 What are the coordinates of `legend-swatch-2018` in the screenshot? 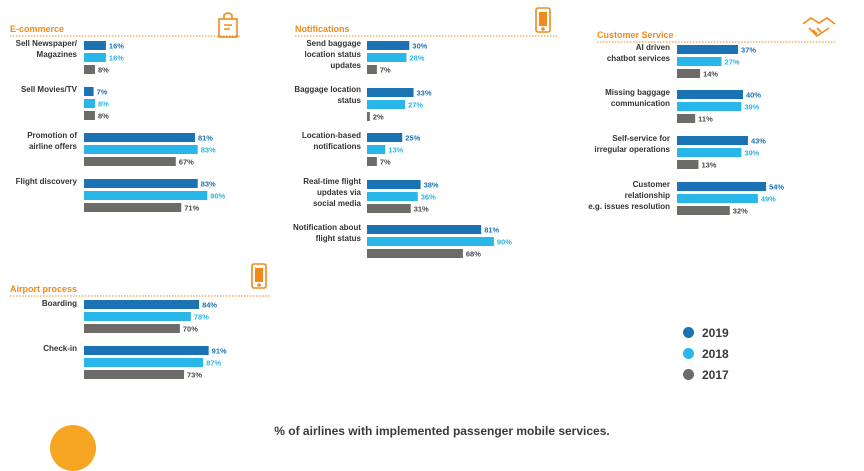 It's located at (688, 353).